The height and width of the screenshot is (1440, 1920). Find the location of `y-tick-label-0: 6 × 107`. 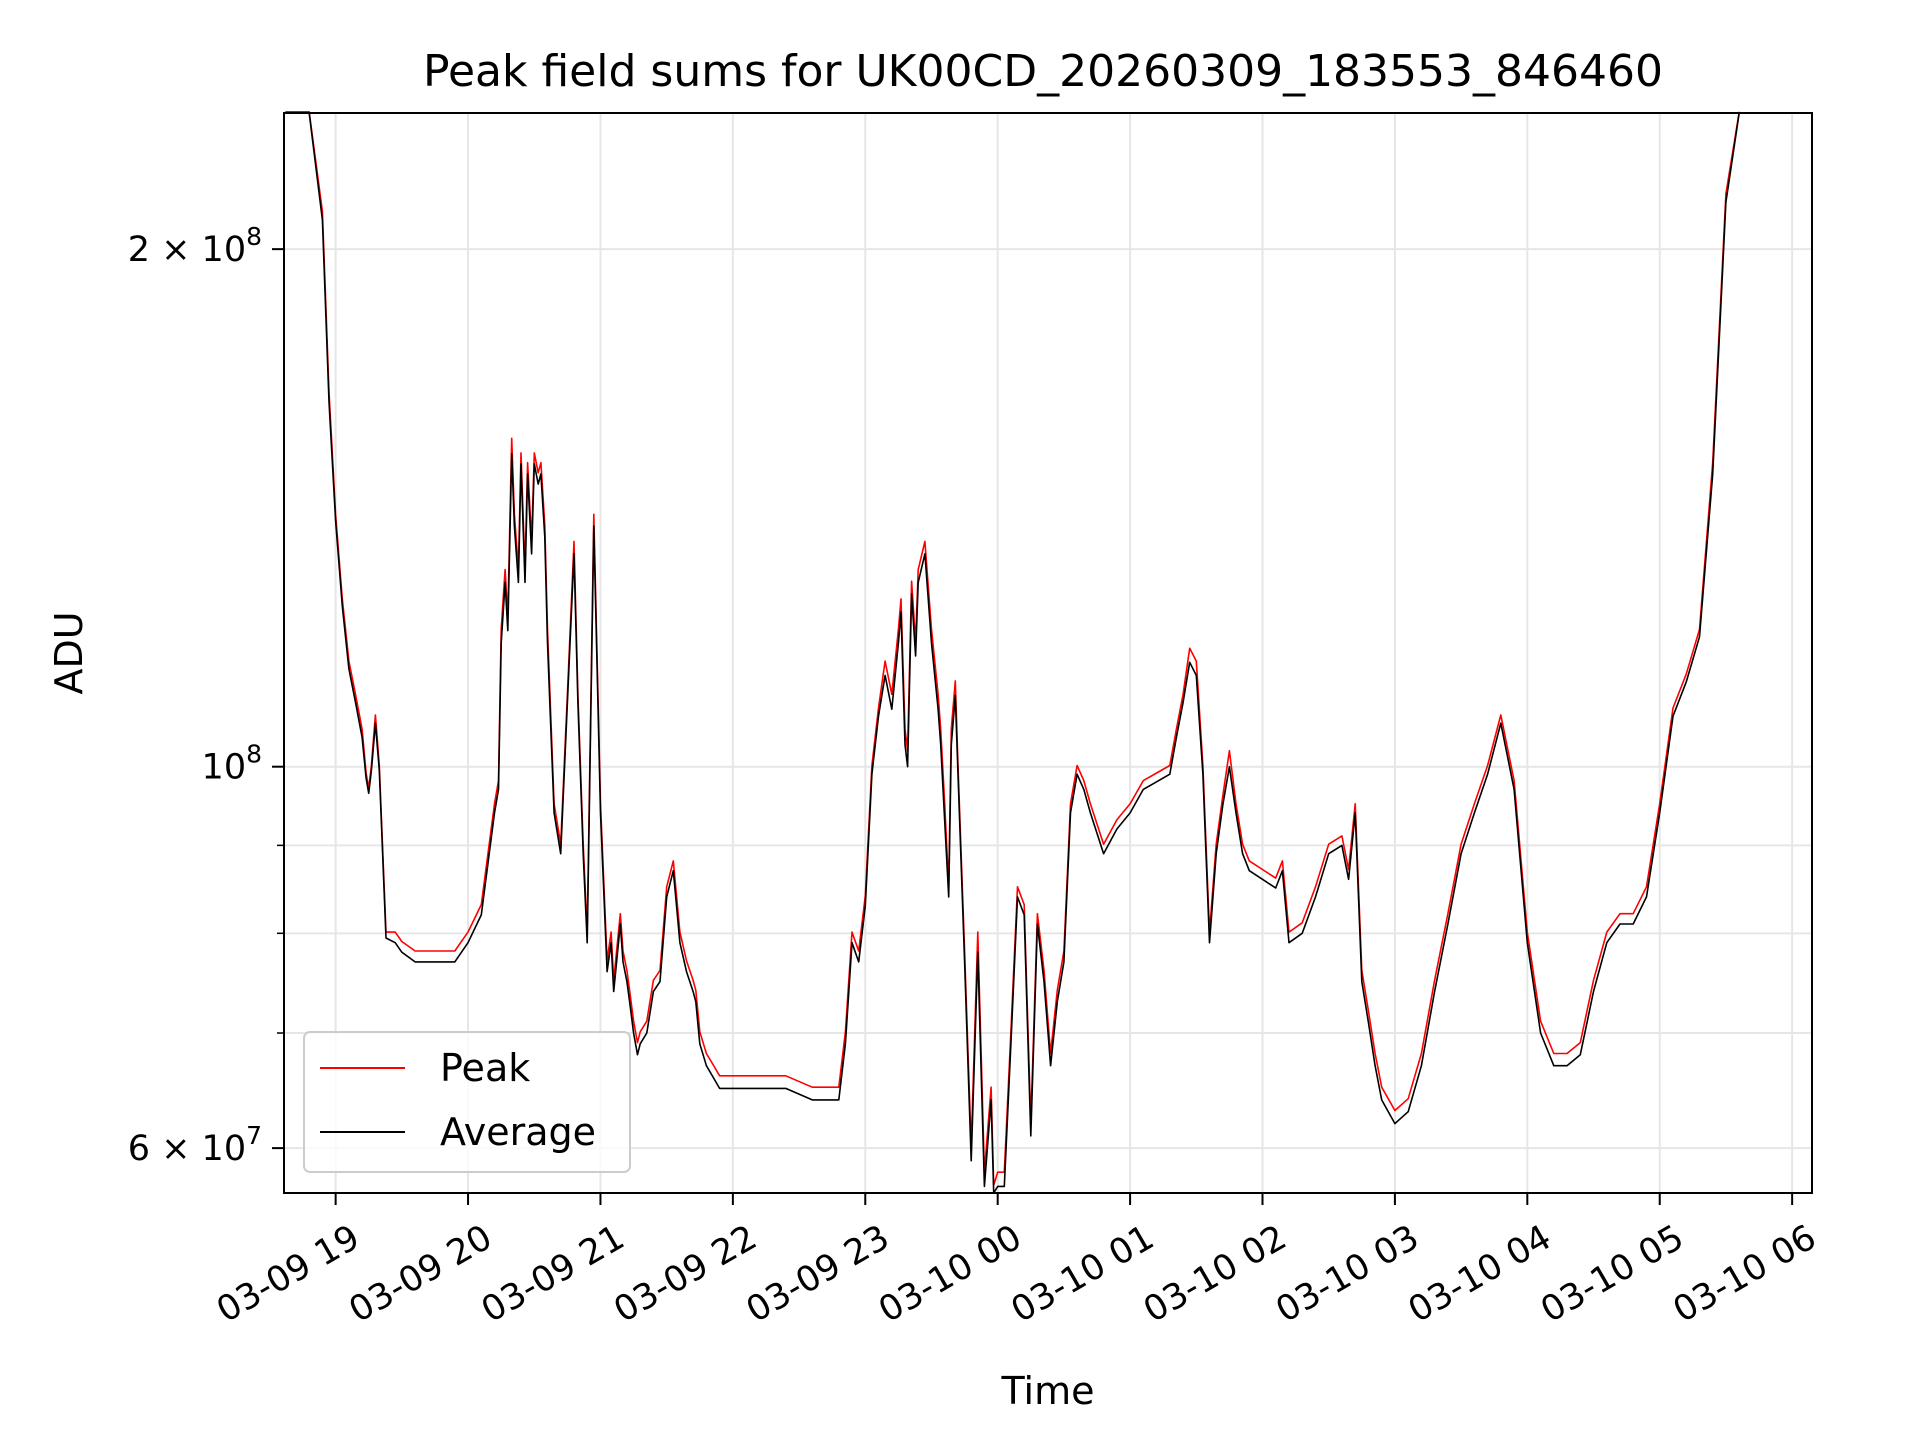

y-tick-label-0: 6 × 107 is located at coordinates (195, 1145).